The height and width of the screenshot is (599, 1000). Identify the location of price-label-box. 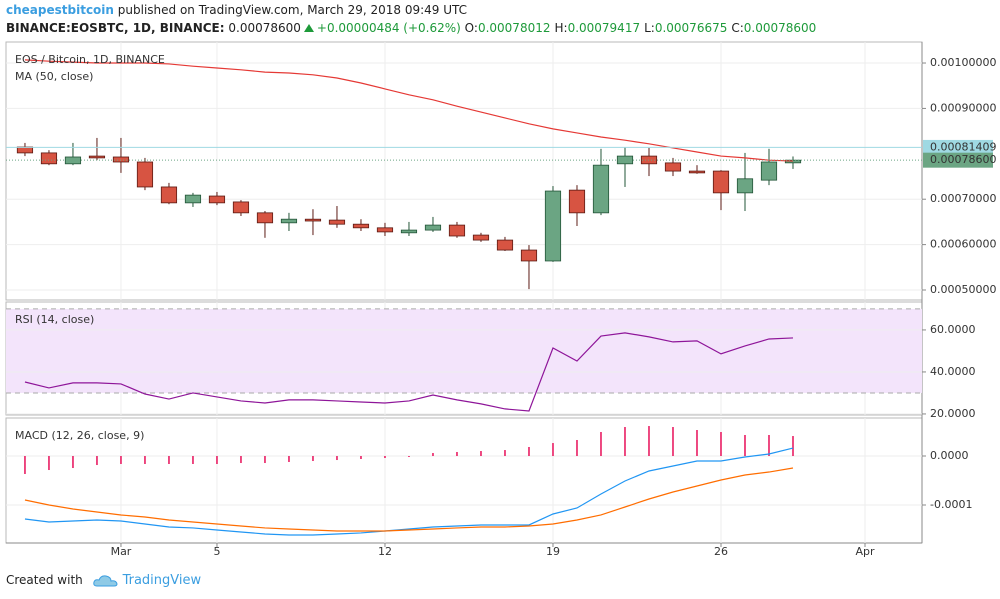
(958, 147).